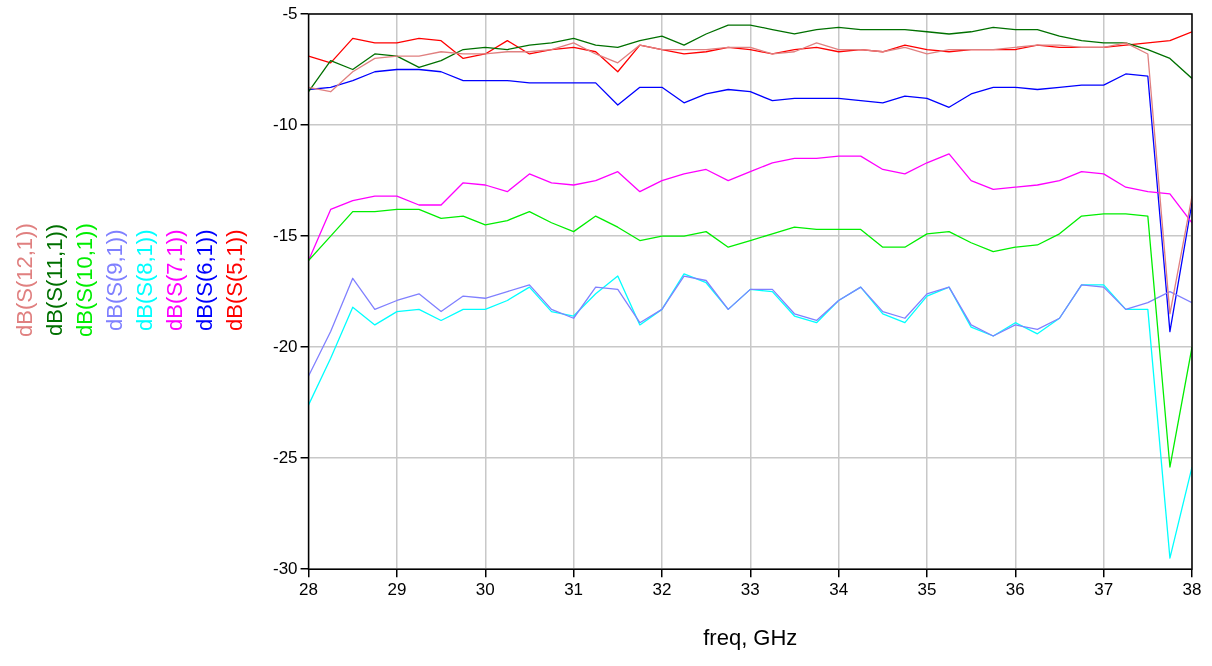 This screenshot has height=666, width=1212. Describe the element at coordinates (397, 590) in the screenshot. I see `x-tick-label: 29` at that location.